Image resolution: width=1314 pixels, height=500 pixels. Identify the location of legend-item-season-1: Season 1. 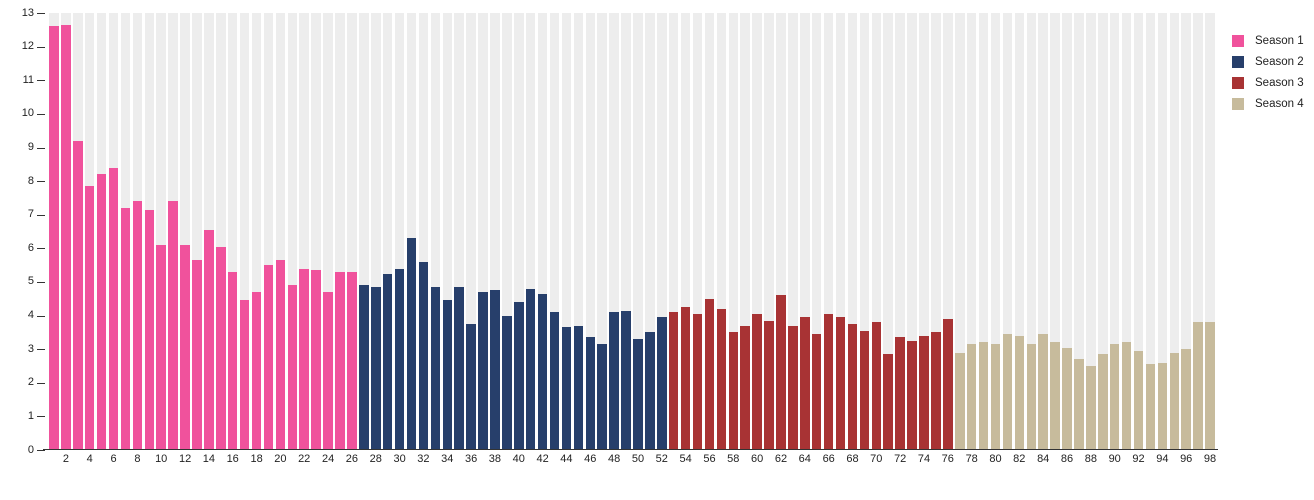
(1268, 40).